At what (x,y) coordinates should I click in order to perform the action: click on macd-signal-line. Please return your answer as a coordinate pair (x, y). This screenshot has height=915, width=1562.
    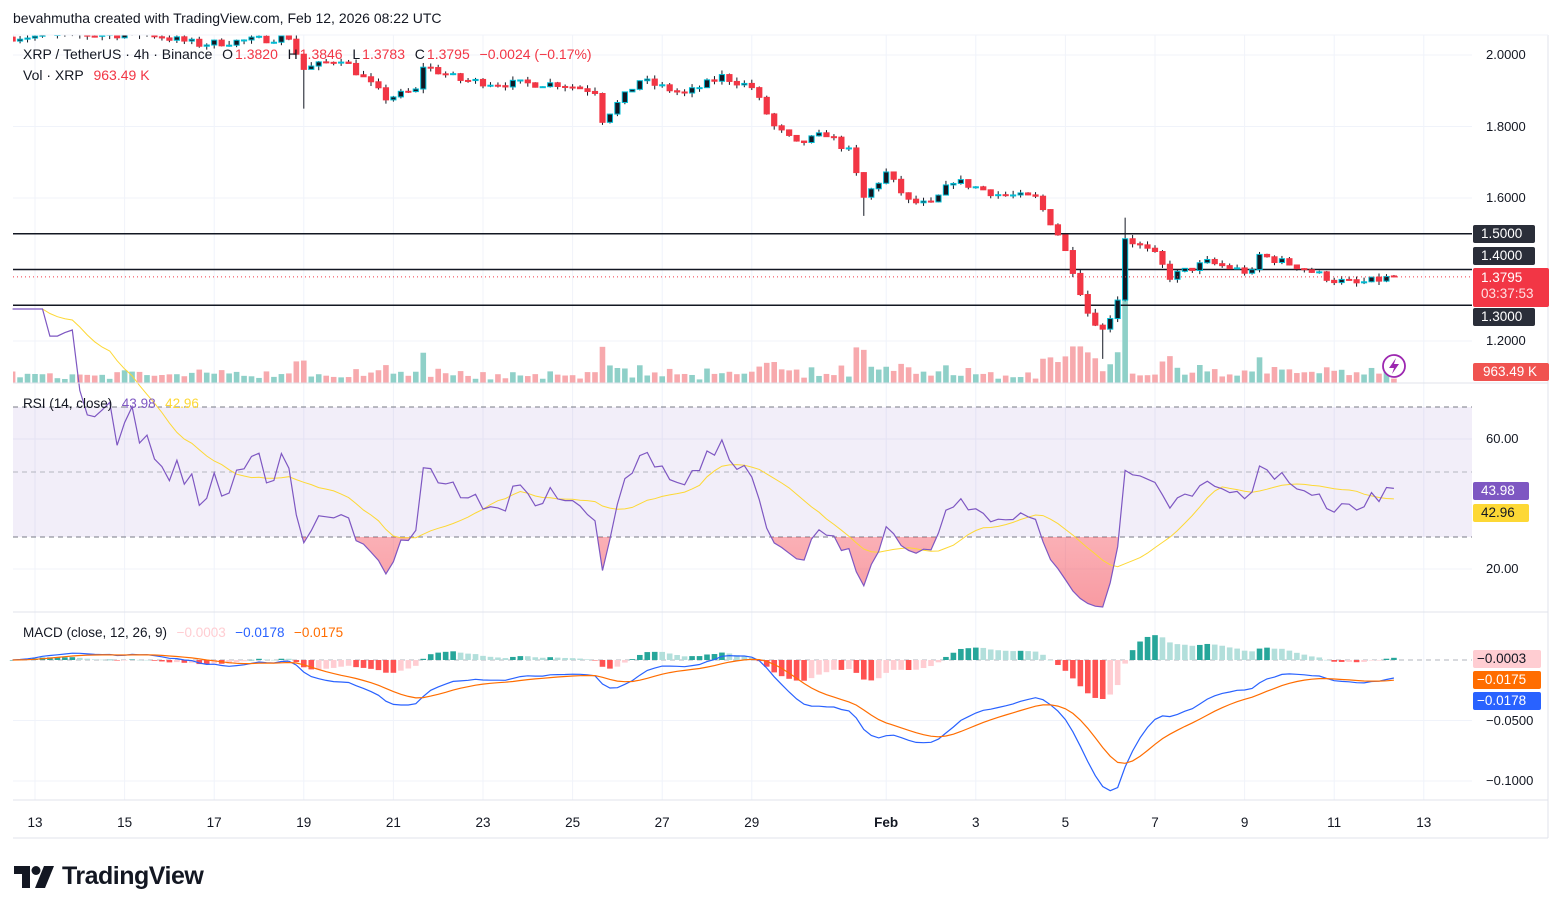
    Looking at the image, I should click on (703, 709).